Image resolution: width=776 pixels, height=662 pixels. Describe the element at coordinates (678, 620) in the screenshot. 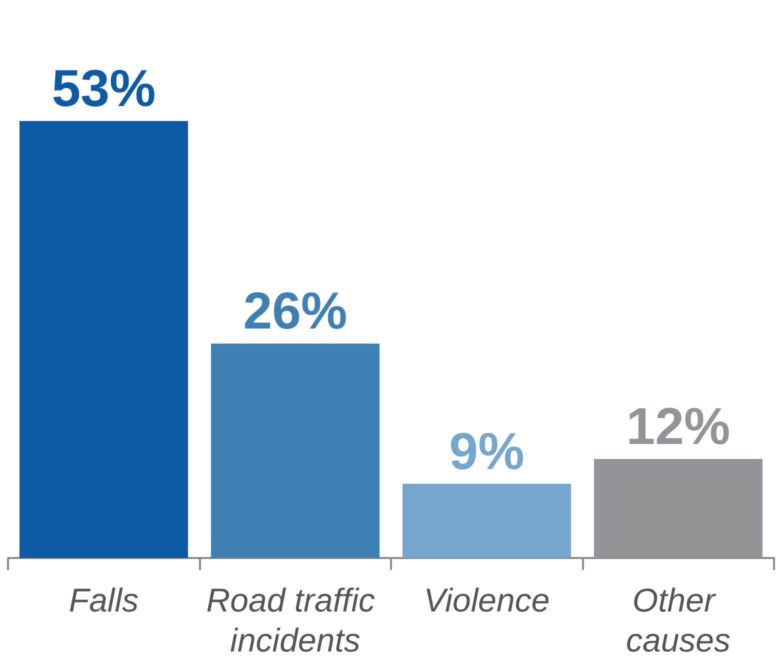

I see `x-tick-label: Other causes` at that location.